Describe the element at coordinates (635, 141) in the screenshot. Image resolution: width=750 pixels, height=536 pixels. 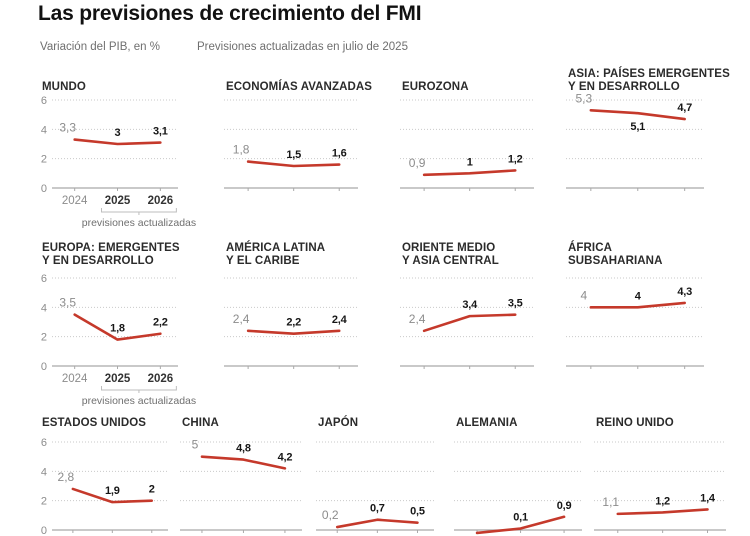
I see `chart-plot-asia-paises-emergentes: 5,3 5,1 4,7` at that location.